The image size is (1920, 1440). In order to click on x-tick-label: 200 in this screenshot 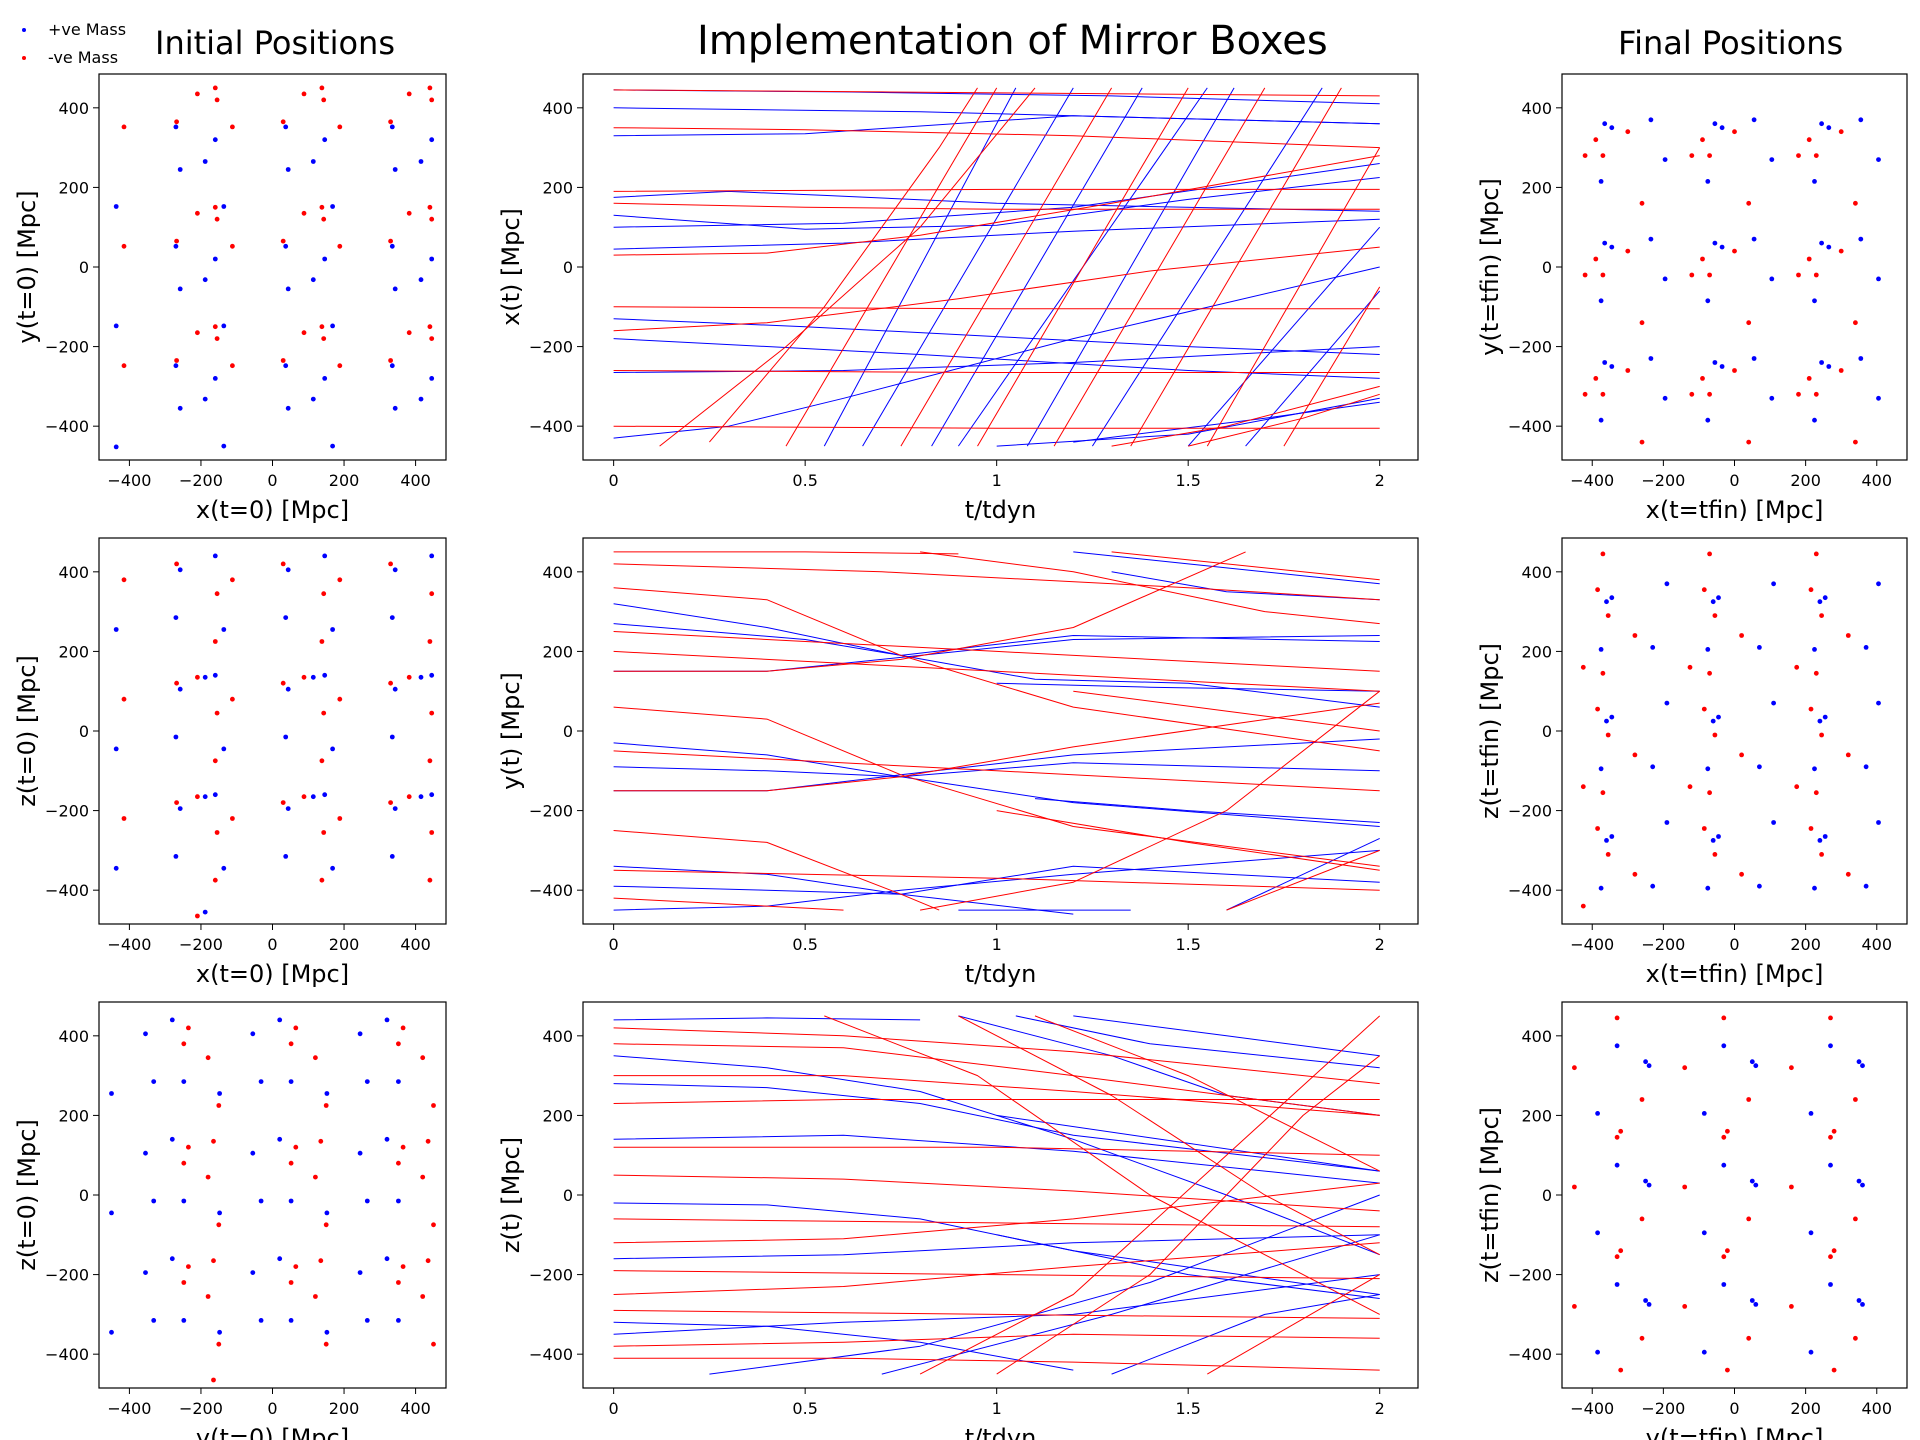, I will do `click(344, 480)`.